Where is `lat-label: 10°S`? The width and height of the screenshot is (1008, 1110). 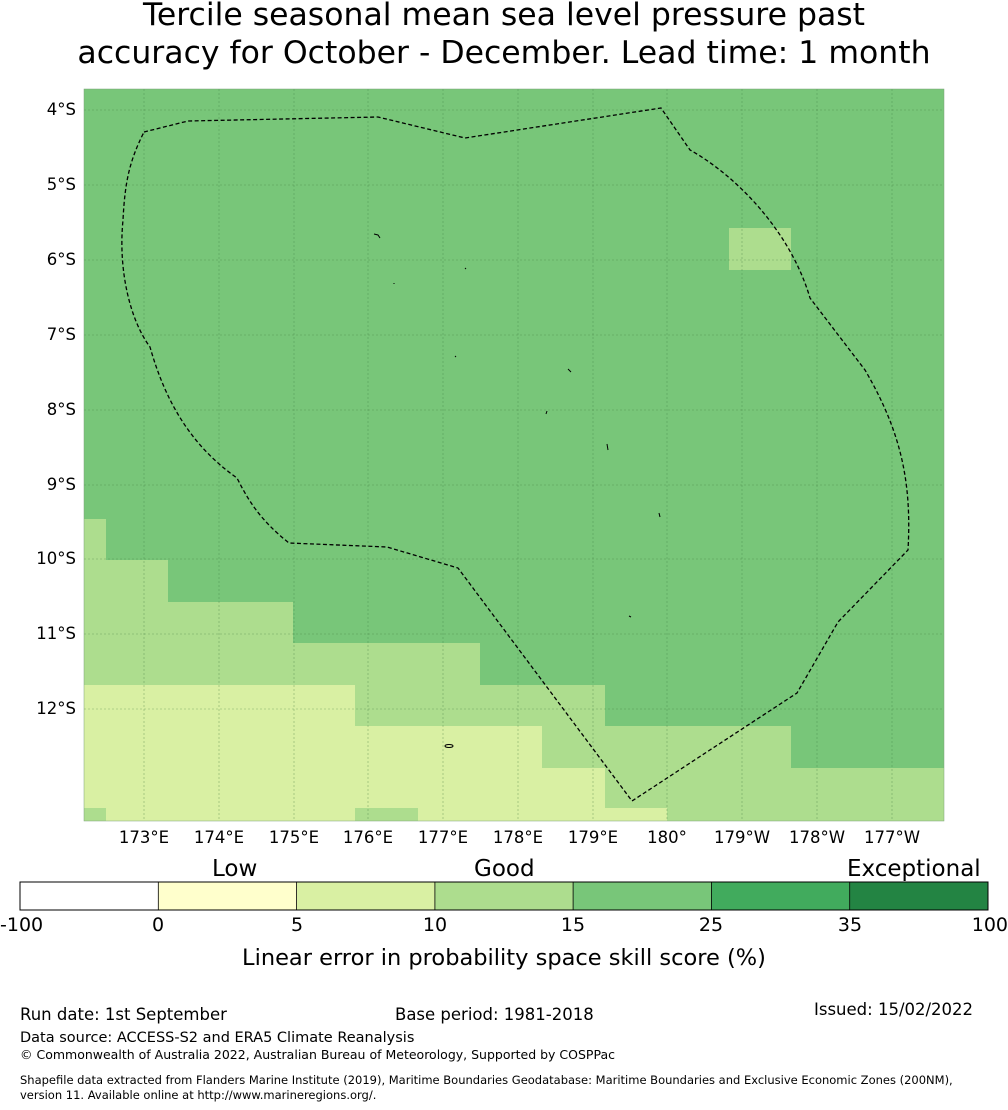 lat-label: 10°S is located at coordinates (56, 558).